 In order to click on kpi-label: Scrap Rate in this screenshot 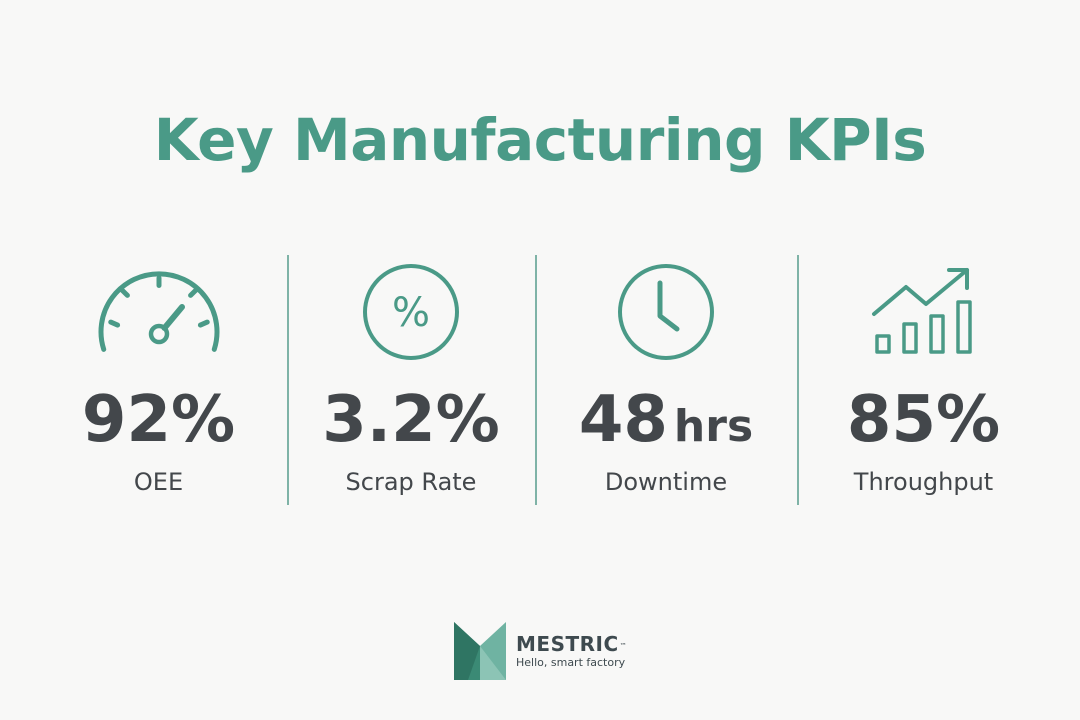, I will do `click(411, 482)`.